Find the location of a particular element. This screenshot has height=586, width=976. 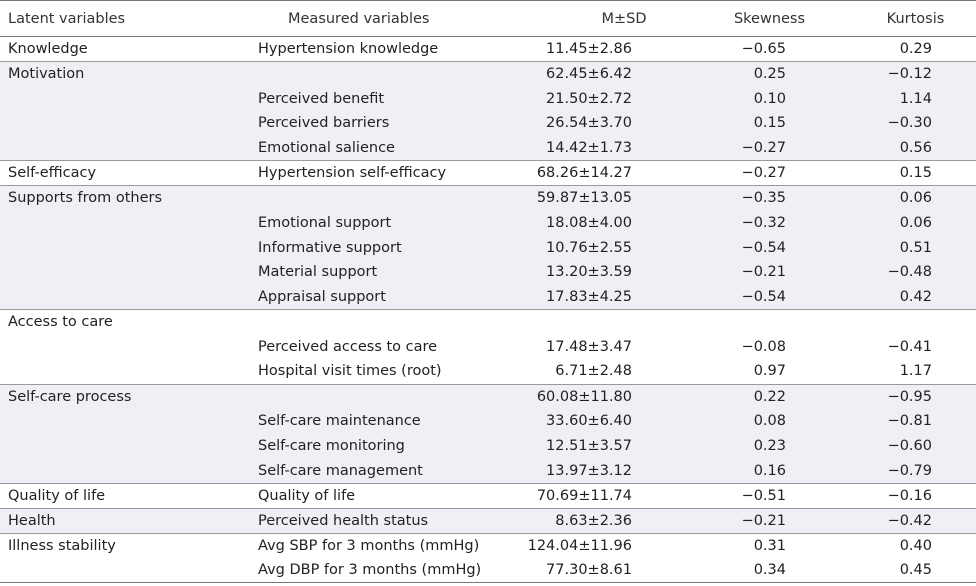

mean-sd-cell: 12.51±3.57 is located at coordinates (589, 446).